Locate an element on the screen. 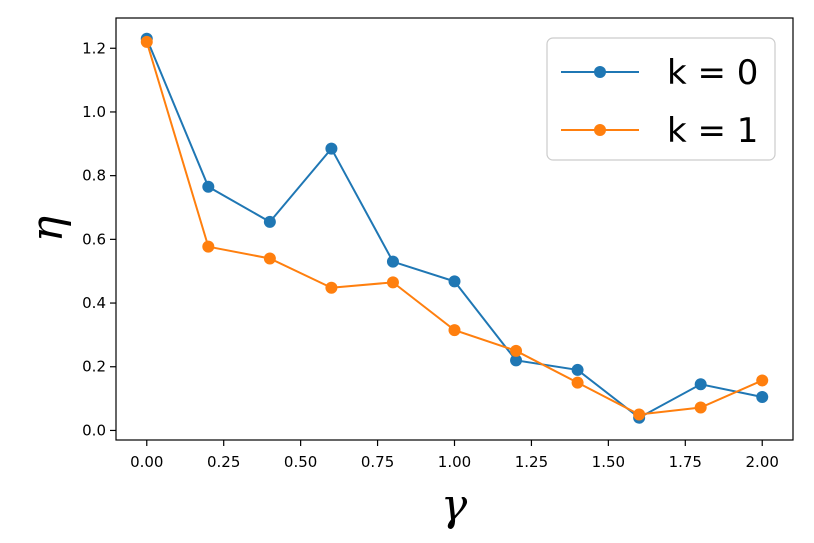 This screenshot has width=814, height=543. x-tick-label: 0.00 is located at coordinates (146, 462).